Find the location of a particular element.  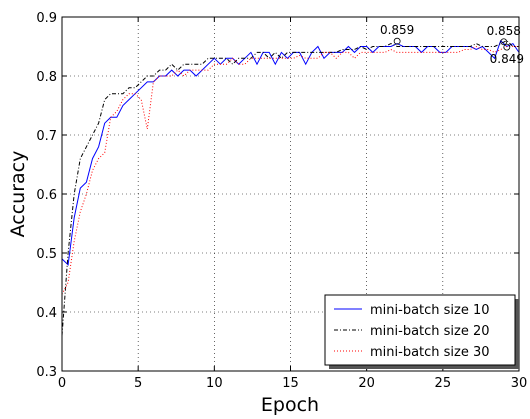

legend-box is located at coordinates (420, 330).